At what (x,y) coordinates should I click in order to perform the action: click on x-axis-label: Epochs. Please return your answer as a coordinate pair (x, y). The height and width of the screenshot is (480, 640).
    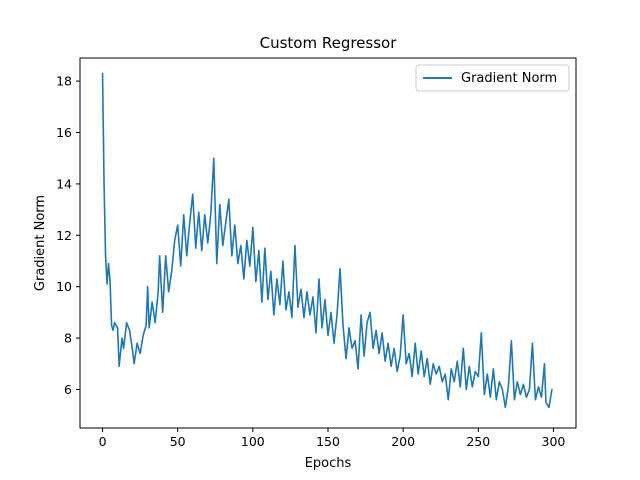
    Looking at the image, I should click on (328, 463).